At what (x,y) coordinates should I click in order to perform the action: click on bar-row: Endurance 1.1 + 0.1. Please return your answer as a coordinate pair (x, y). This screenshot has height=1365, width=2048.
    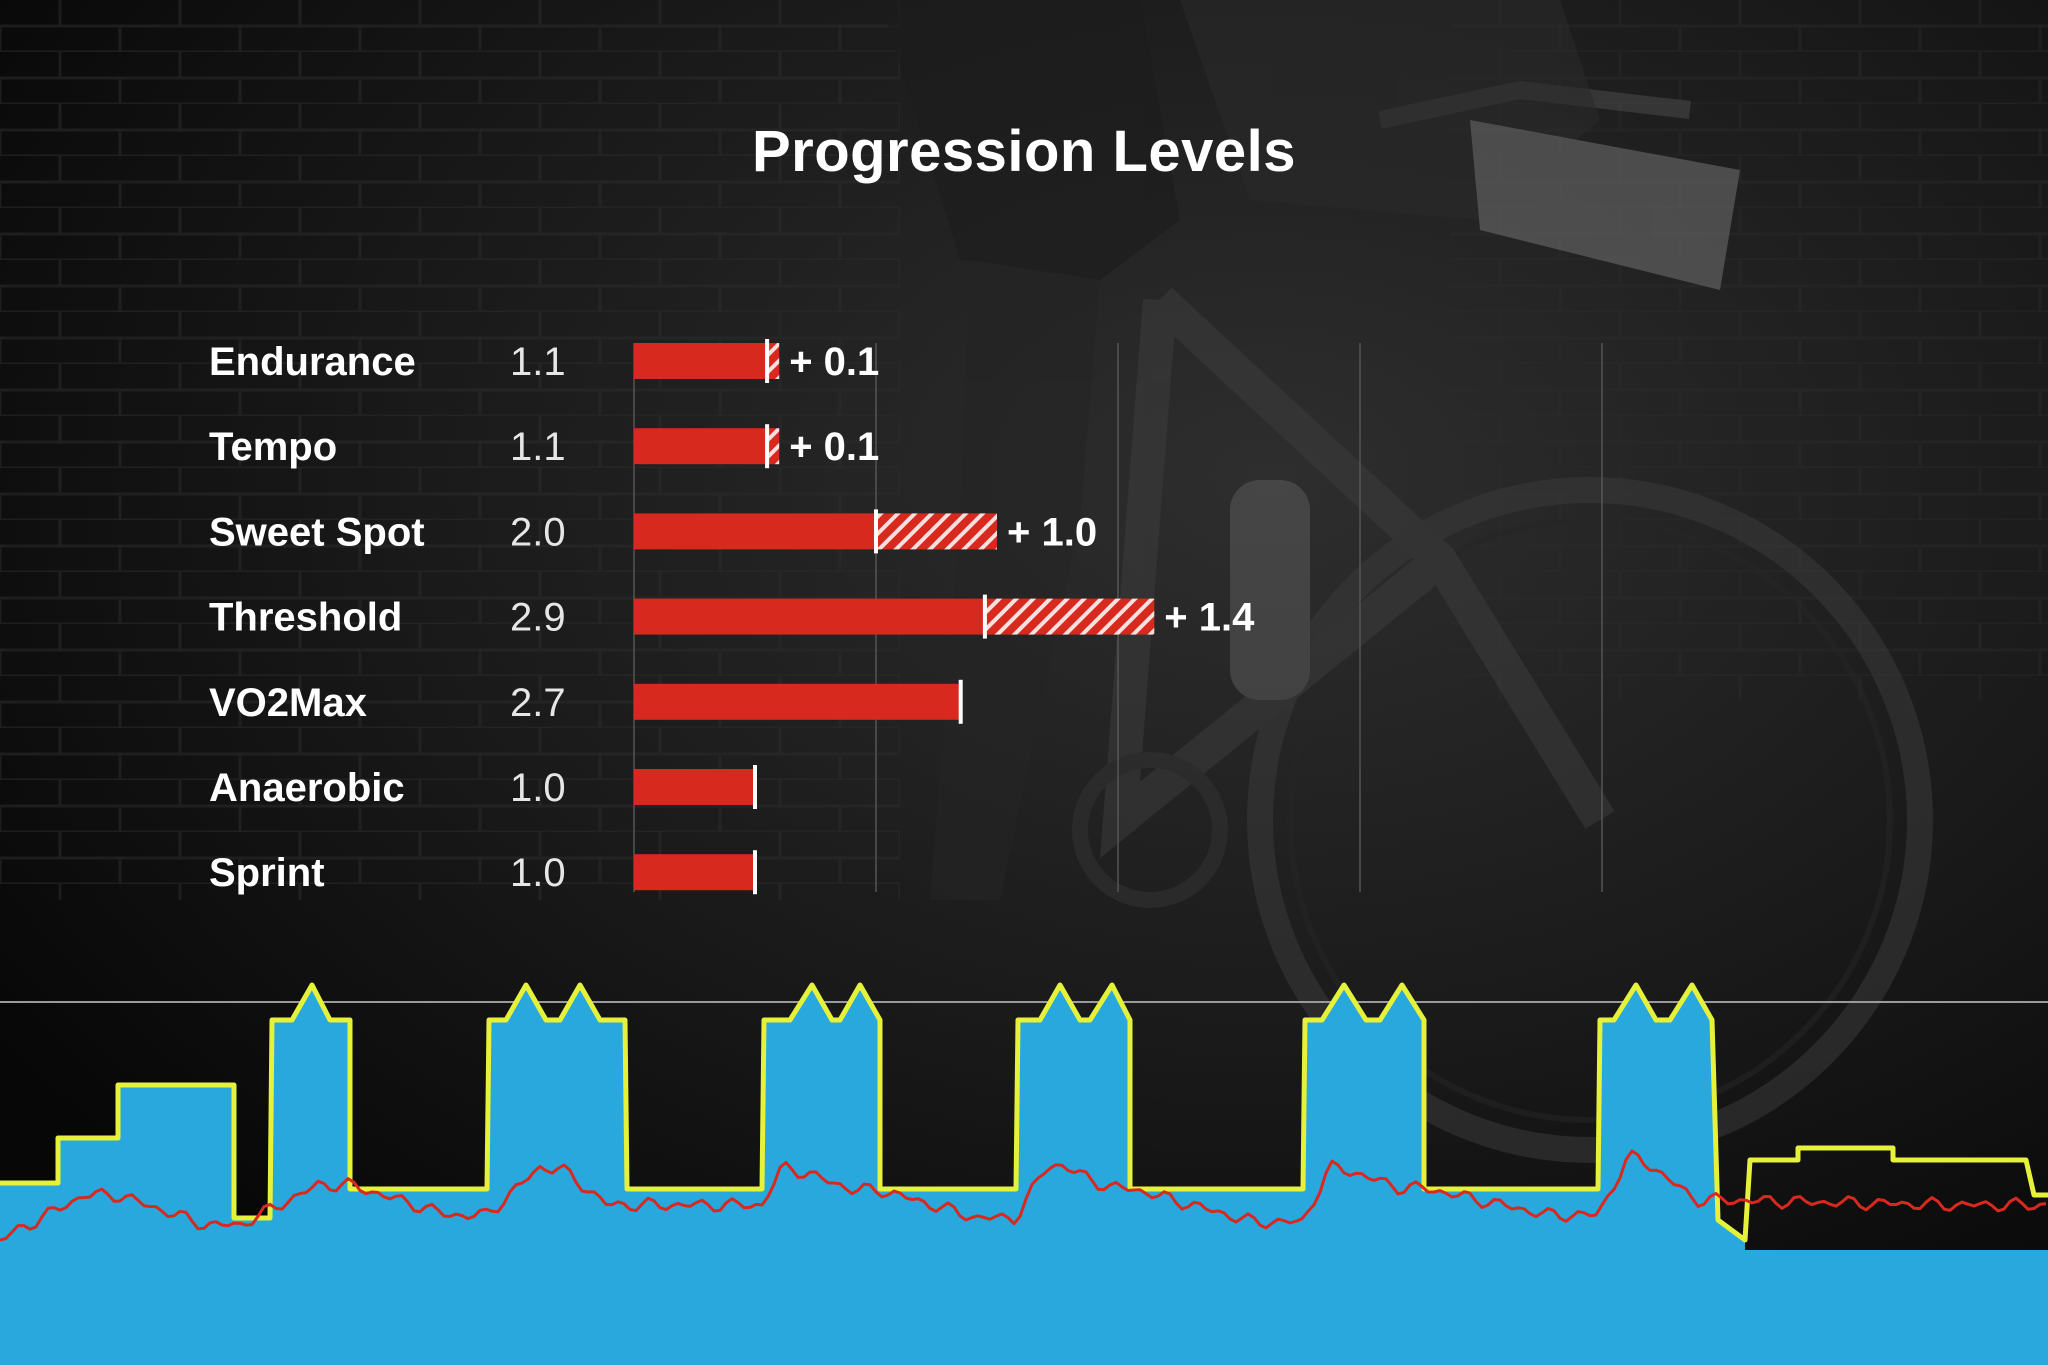
    Looking at the image, I should click on (544, 361).